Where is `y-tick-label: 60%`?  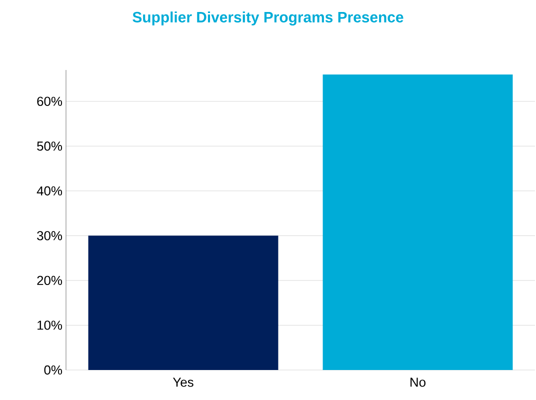
y-tick-label: 60% is located at coordinates (49, 101).